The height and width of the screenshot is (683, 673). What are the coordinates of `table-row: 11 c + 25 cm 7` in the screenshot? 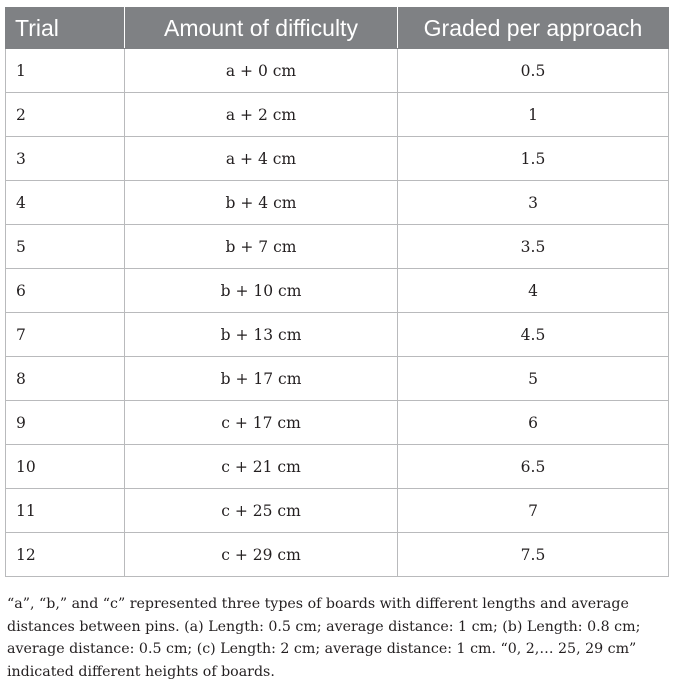 It's located at (337, 510).